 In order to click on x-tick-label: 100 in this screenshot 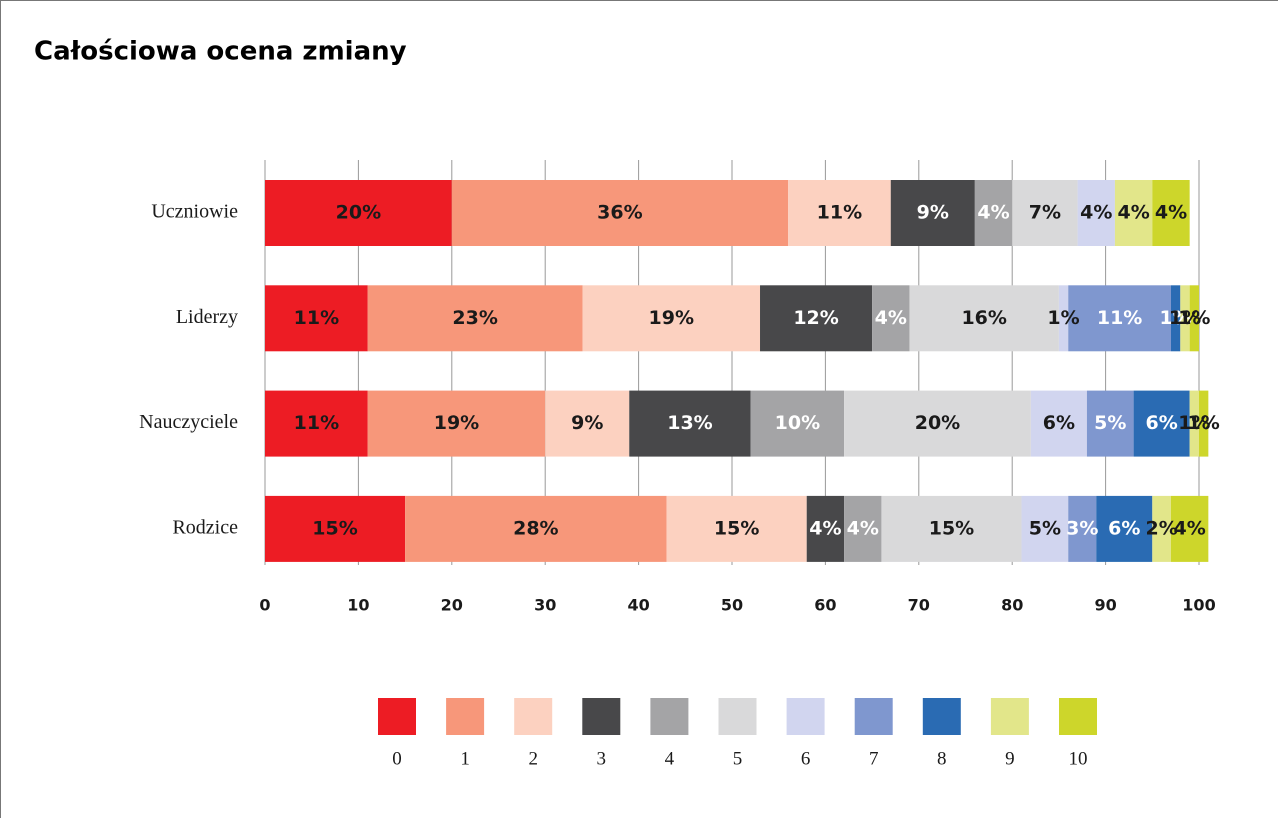, I will do `click(1198, 605)`.